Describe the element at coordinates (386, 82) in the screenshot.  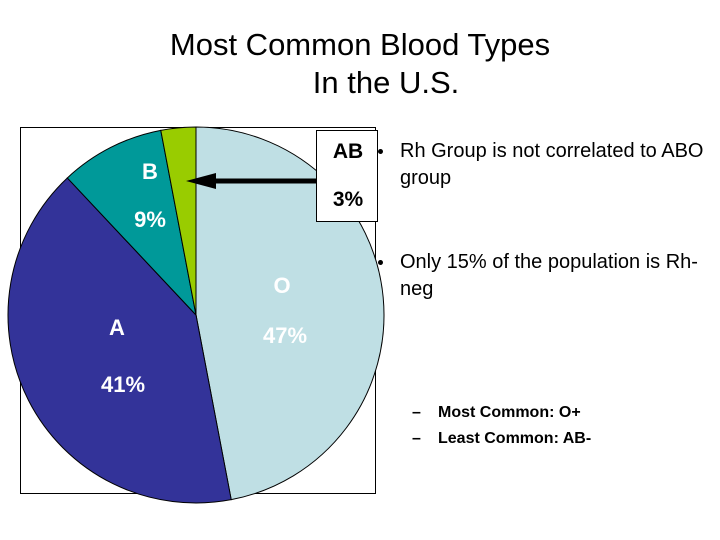
I see `page-title-line-2: In the U.S.` at that location.